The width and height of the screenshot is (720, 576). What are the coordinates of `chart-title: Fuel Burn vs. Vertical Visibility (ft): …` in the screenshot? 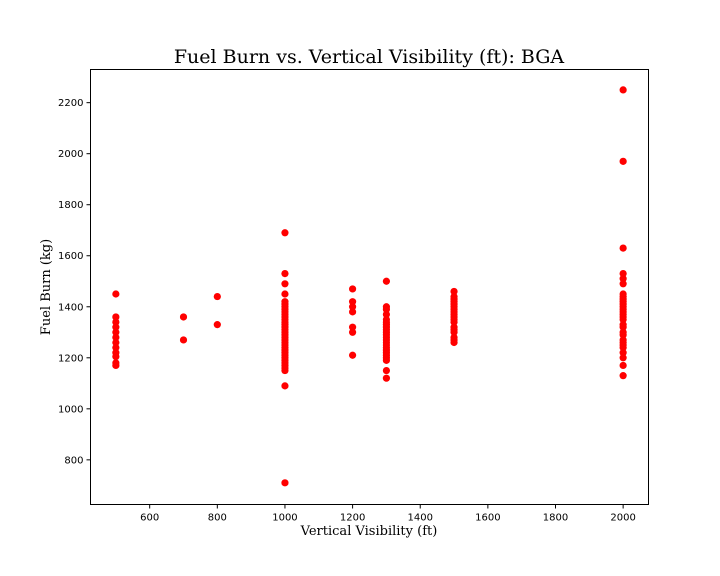 It's located at (369, 57).